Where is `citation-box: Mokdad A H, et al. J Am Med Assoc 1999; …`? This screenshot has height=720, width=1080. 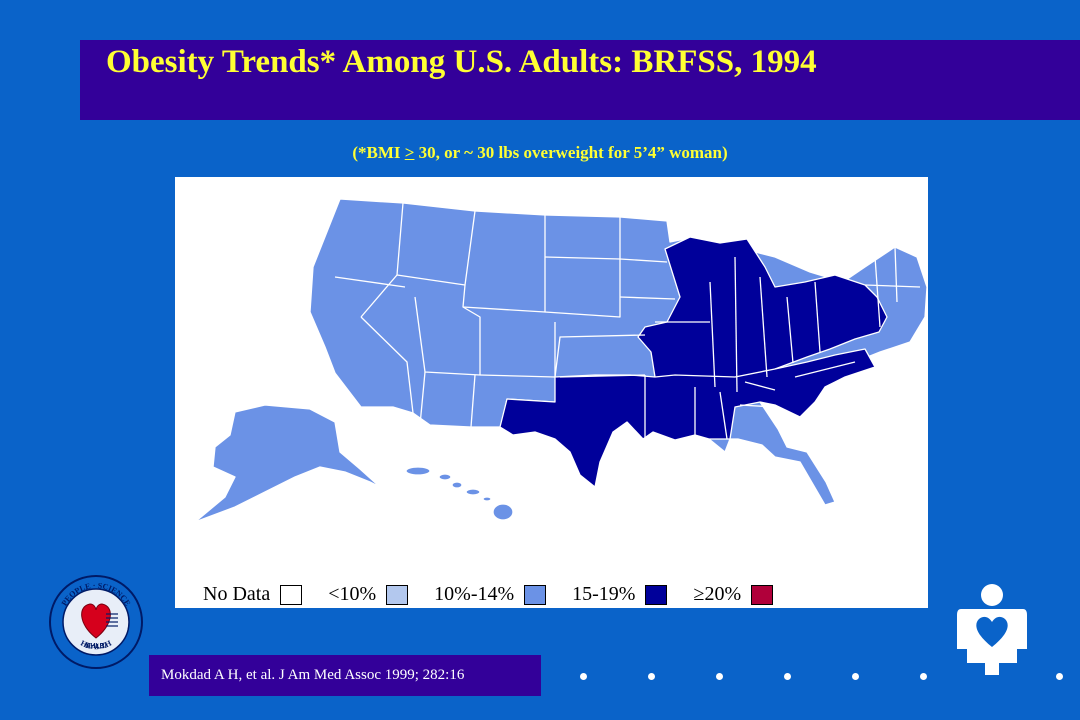 citation-box: Mokdad A H, et al. J Am Med Assoc 1999; … is located at coordinates (345, 675).